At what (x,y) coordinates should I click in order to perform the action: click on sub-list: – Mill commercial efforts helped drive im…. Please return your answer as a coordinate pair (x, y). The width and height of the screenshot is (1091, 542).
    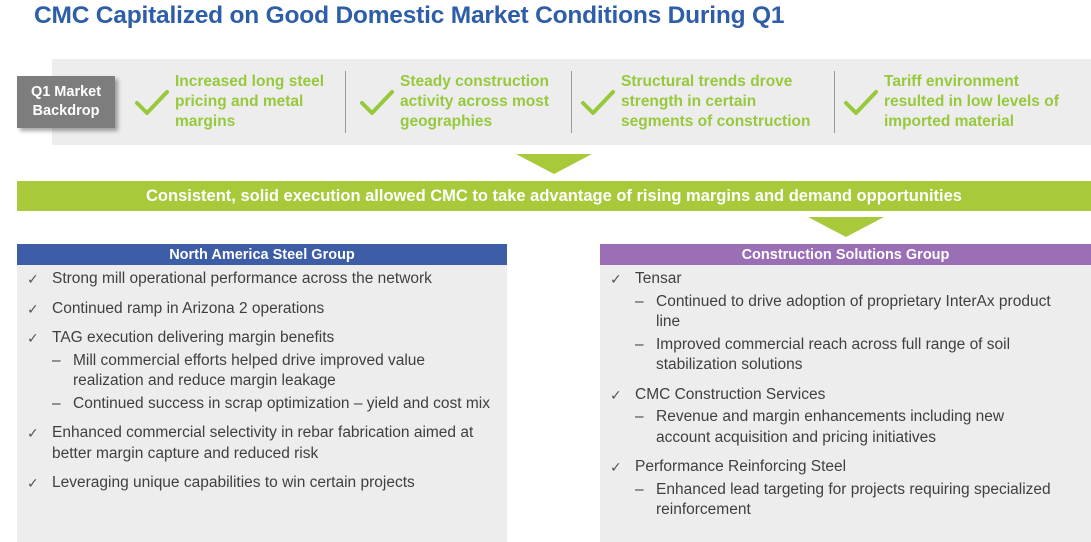
    Looking at the image, I should click on (275, 383).